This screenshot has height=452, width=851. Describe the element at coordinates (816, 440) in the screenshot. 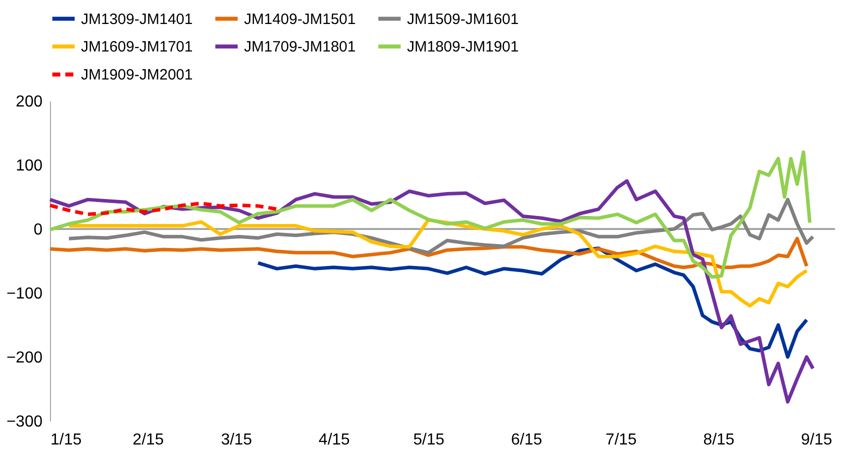

I see `x-tick-label: 9/15` at that location.